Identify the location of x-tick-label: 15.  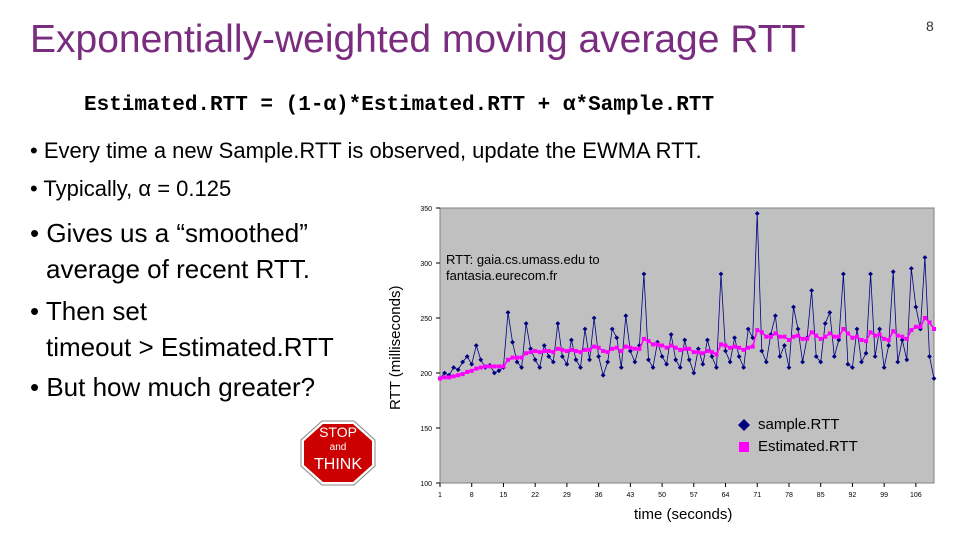
(504, 495).